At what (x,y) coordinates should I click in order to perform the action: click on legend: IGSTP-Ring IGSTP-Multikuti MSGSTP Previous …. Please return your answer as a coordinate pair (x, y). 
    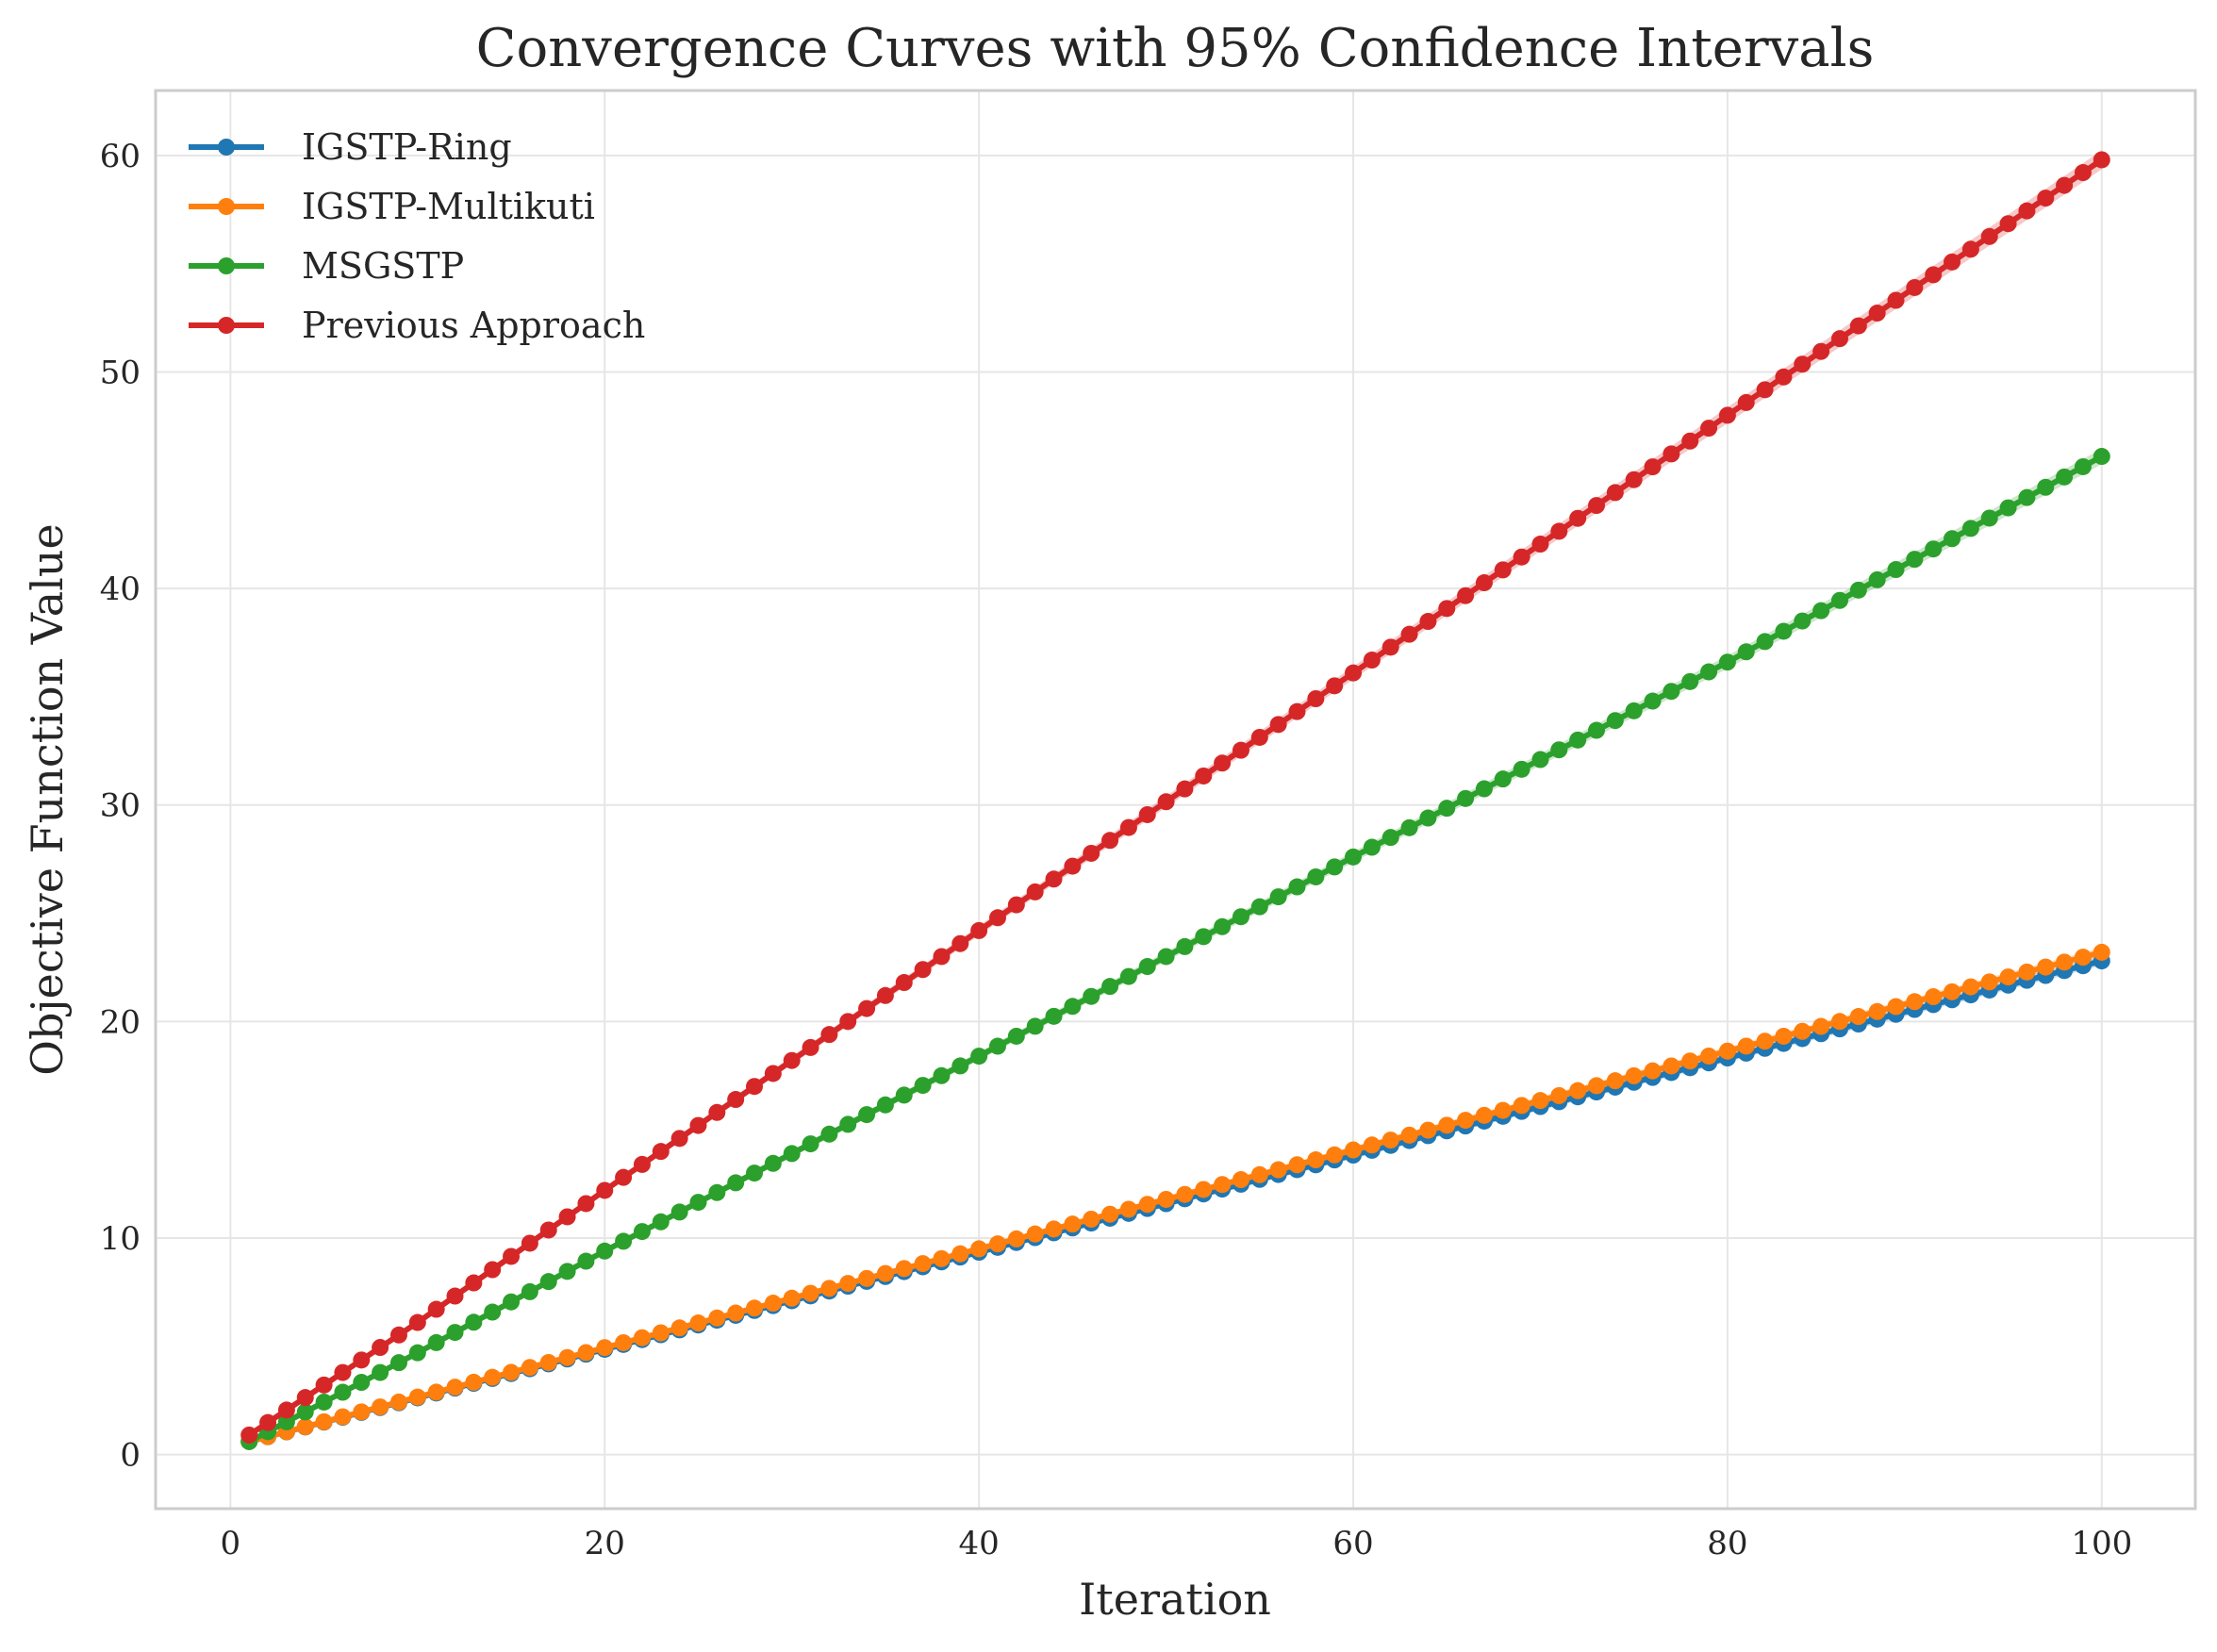
    Looking at the image, I should click on (417, 236).